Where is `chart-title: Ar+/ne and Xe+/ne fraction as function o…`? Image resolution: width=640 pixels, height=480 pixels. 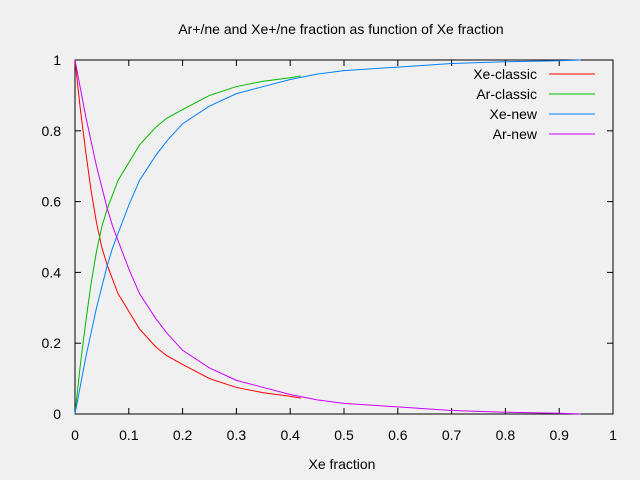 chart-title: Ar+/ne and Xe+/ne fraction as function o… is located at coordinates (340, 29).